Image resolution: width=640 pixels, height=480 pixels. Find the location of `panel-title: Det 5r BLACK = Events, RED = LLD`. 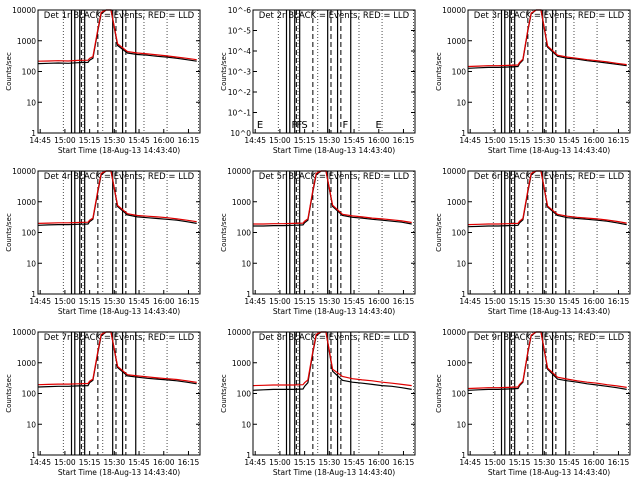

panel-title: Det 5r BLACK = Events, RED = LLD is located at coordinates (334, 177).